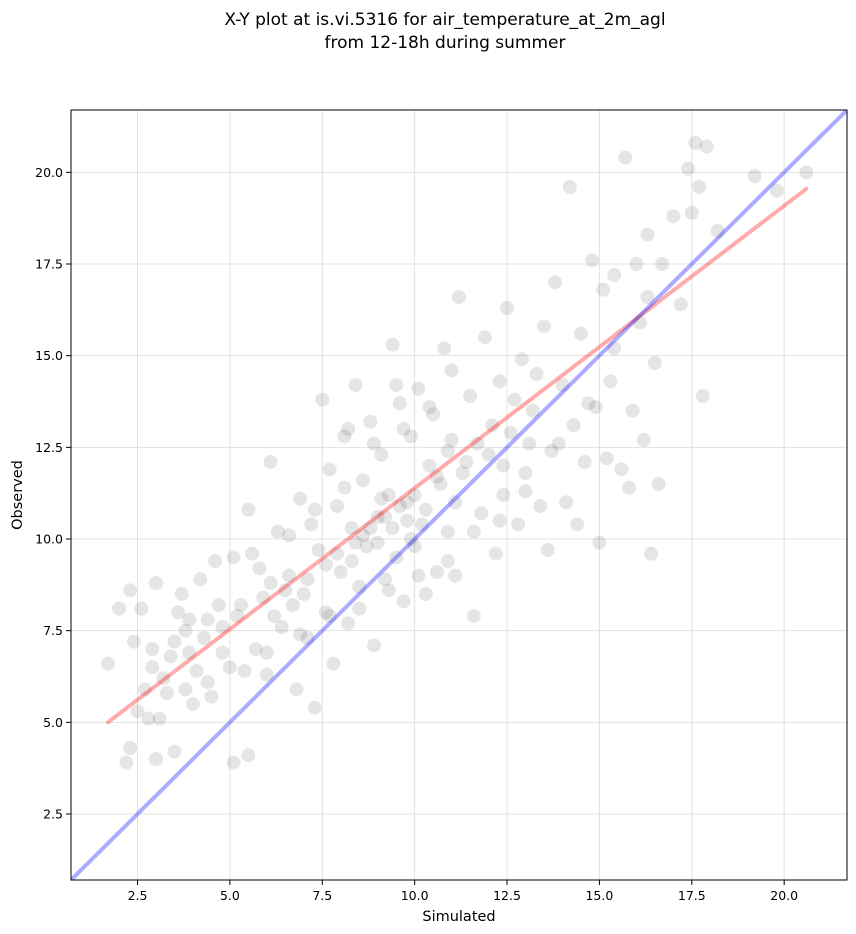 The width and height of the screenshot is (856, 934). Describe the element at coordinates (230, 895) in the screenshot. I see `x-tick-label: 5.0` at that location.